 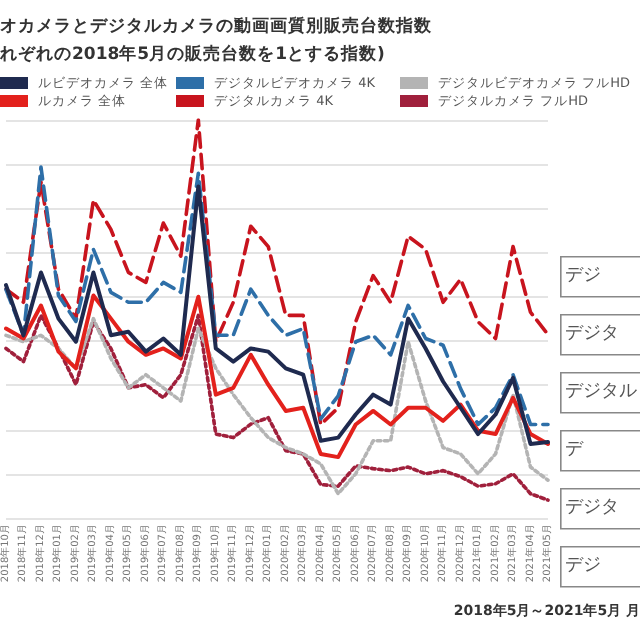 I want to click on text: デ, so click(x=574, y=449).